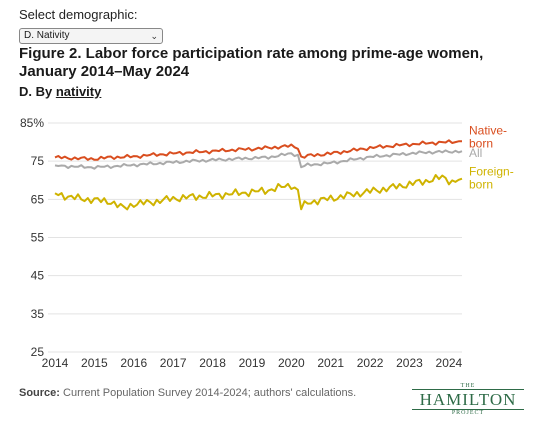 Image resolution: width=540 pixels, height=426 pixels. I want to click on logo-name: HAMILTON, so click(468, 399).